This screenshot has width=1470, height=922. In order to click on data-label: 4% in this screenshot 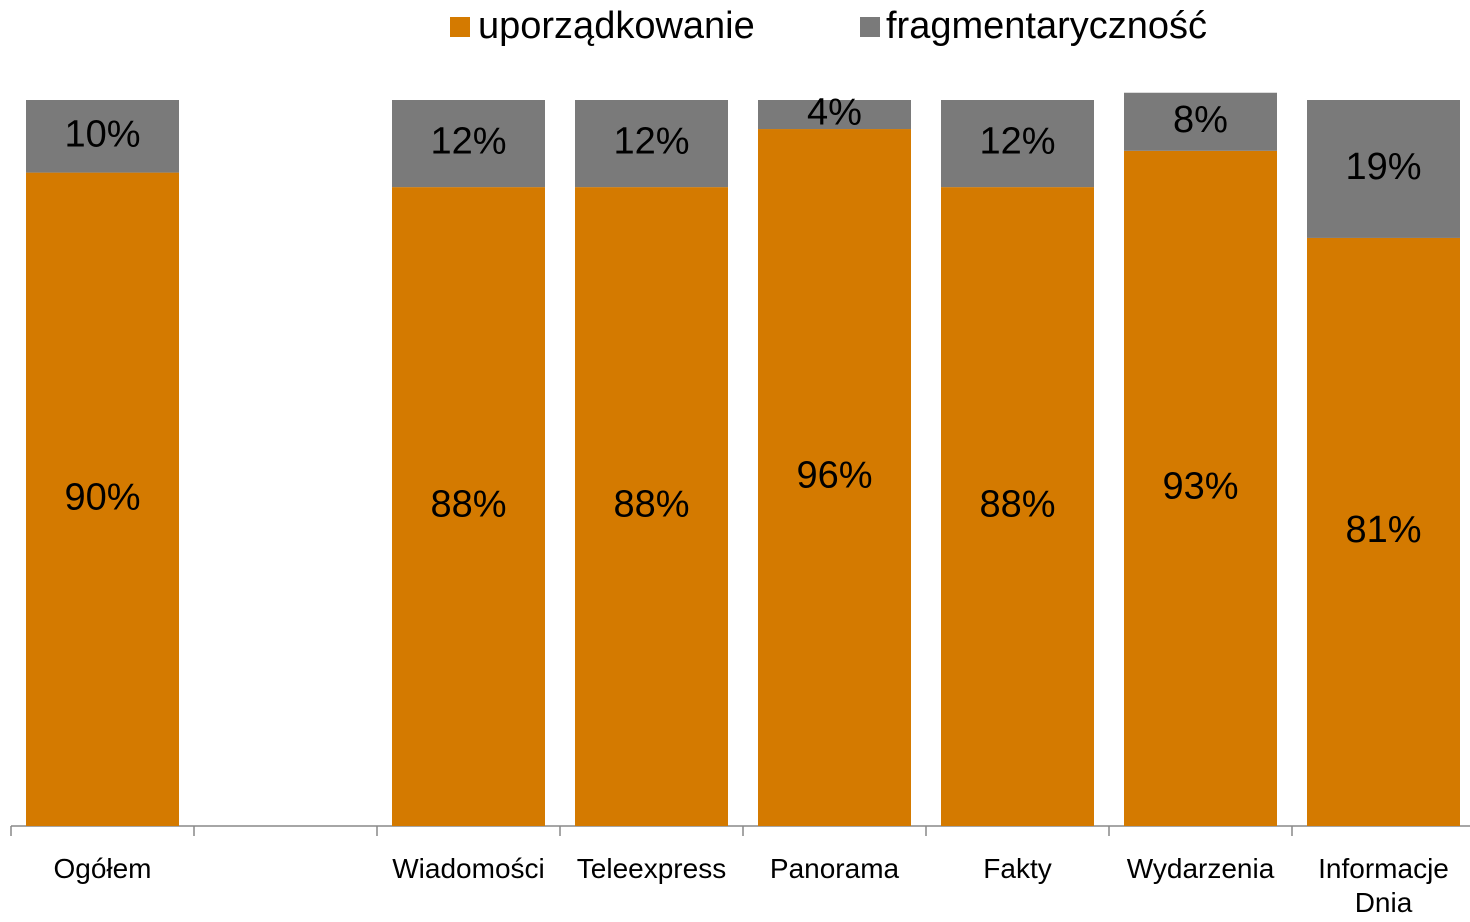, I will do `click(834, 113)`.